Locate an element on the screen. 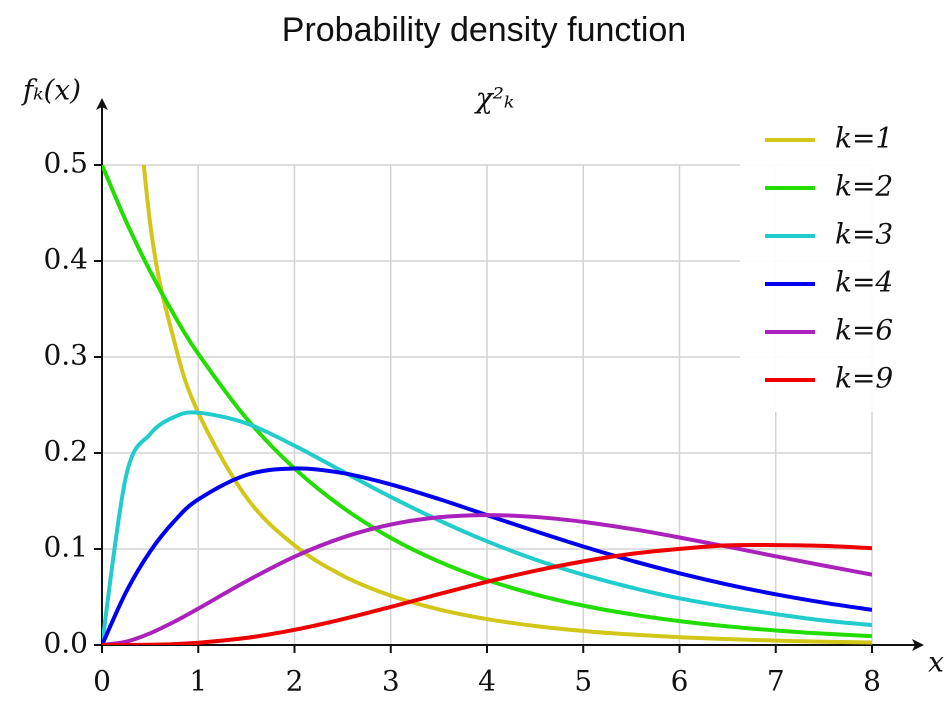 Image resolution: width=952 pixels, height=704 pixels. x-tick-label: 8 is located at coordinates (872, 681).